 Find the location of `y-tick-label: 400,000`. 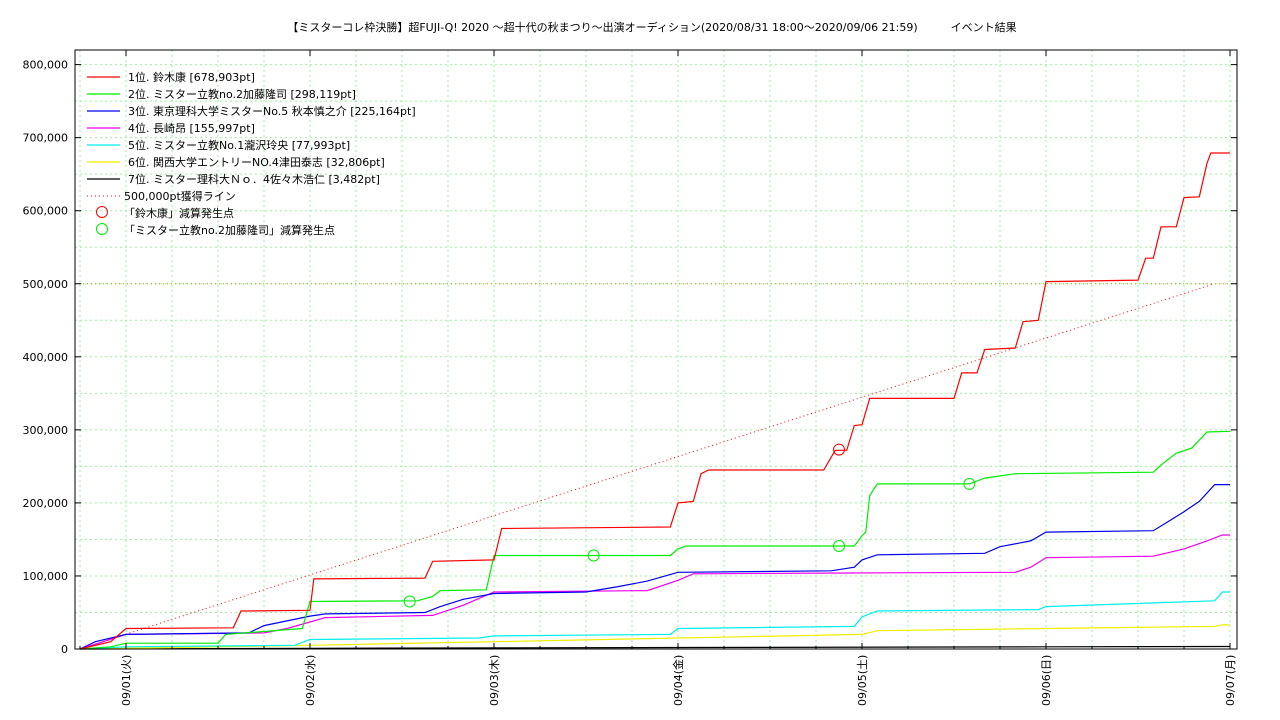

y-tick-label: 400,000 is located at coordinates (46, 357).